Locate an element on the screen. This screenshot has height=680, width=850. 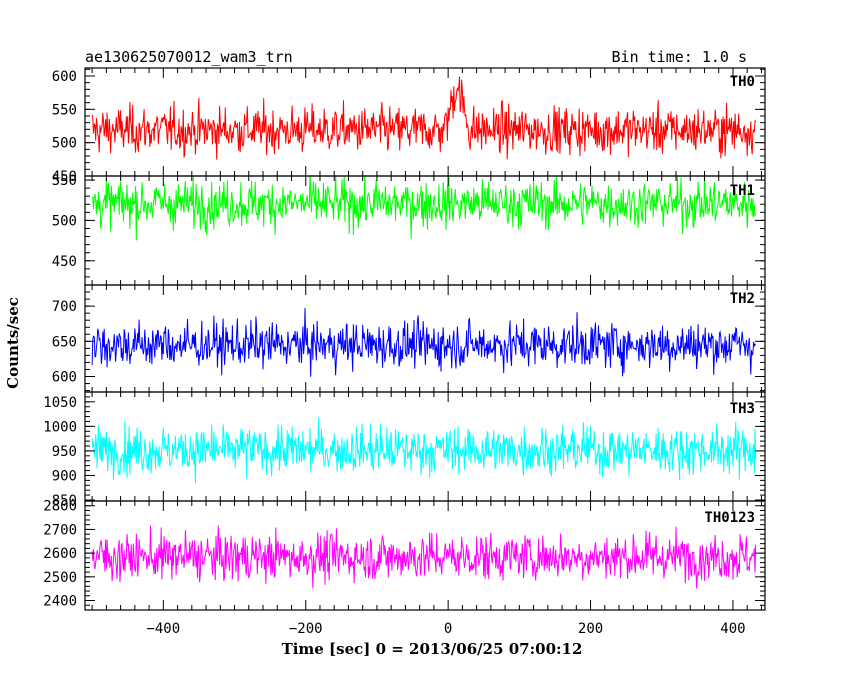
x-tick-label: 400 is located at coordinates (732, 629).